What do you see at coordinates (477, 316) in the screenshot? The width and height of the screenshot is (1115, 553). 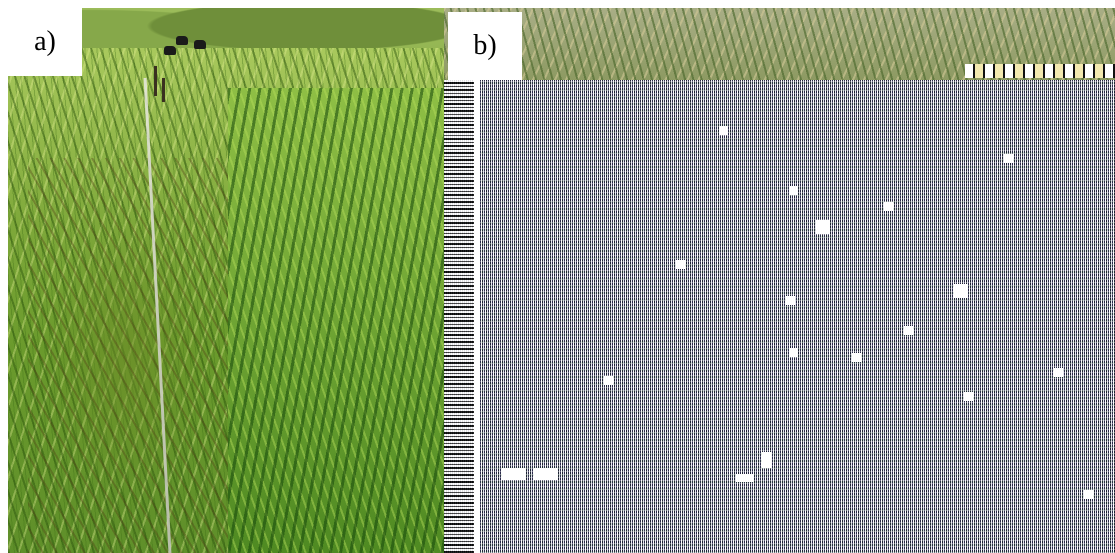 I see `white-vertical-line` at bounding box center [477, 316].